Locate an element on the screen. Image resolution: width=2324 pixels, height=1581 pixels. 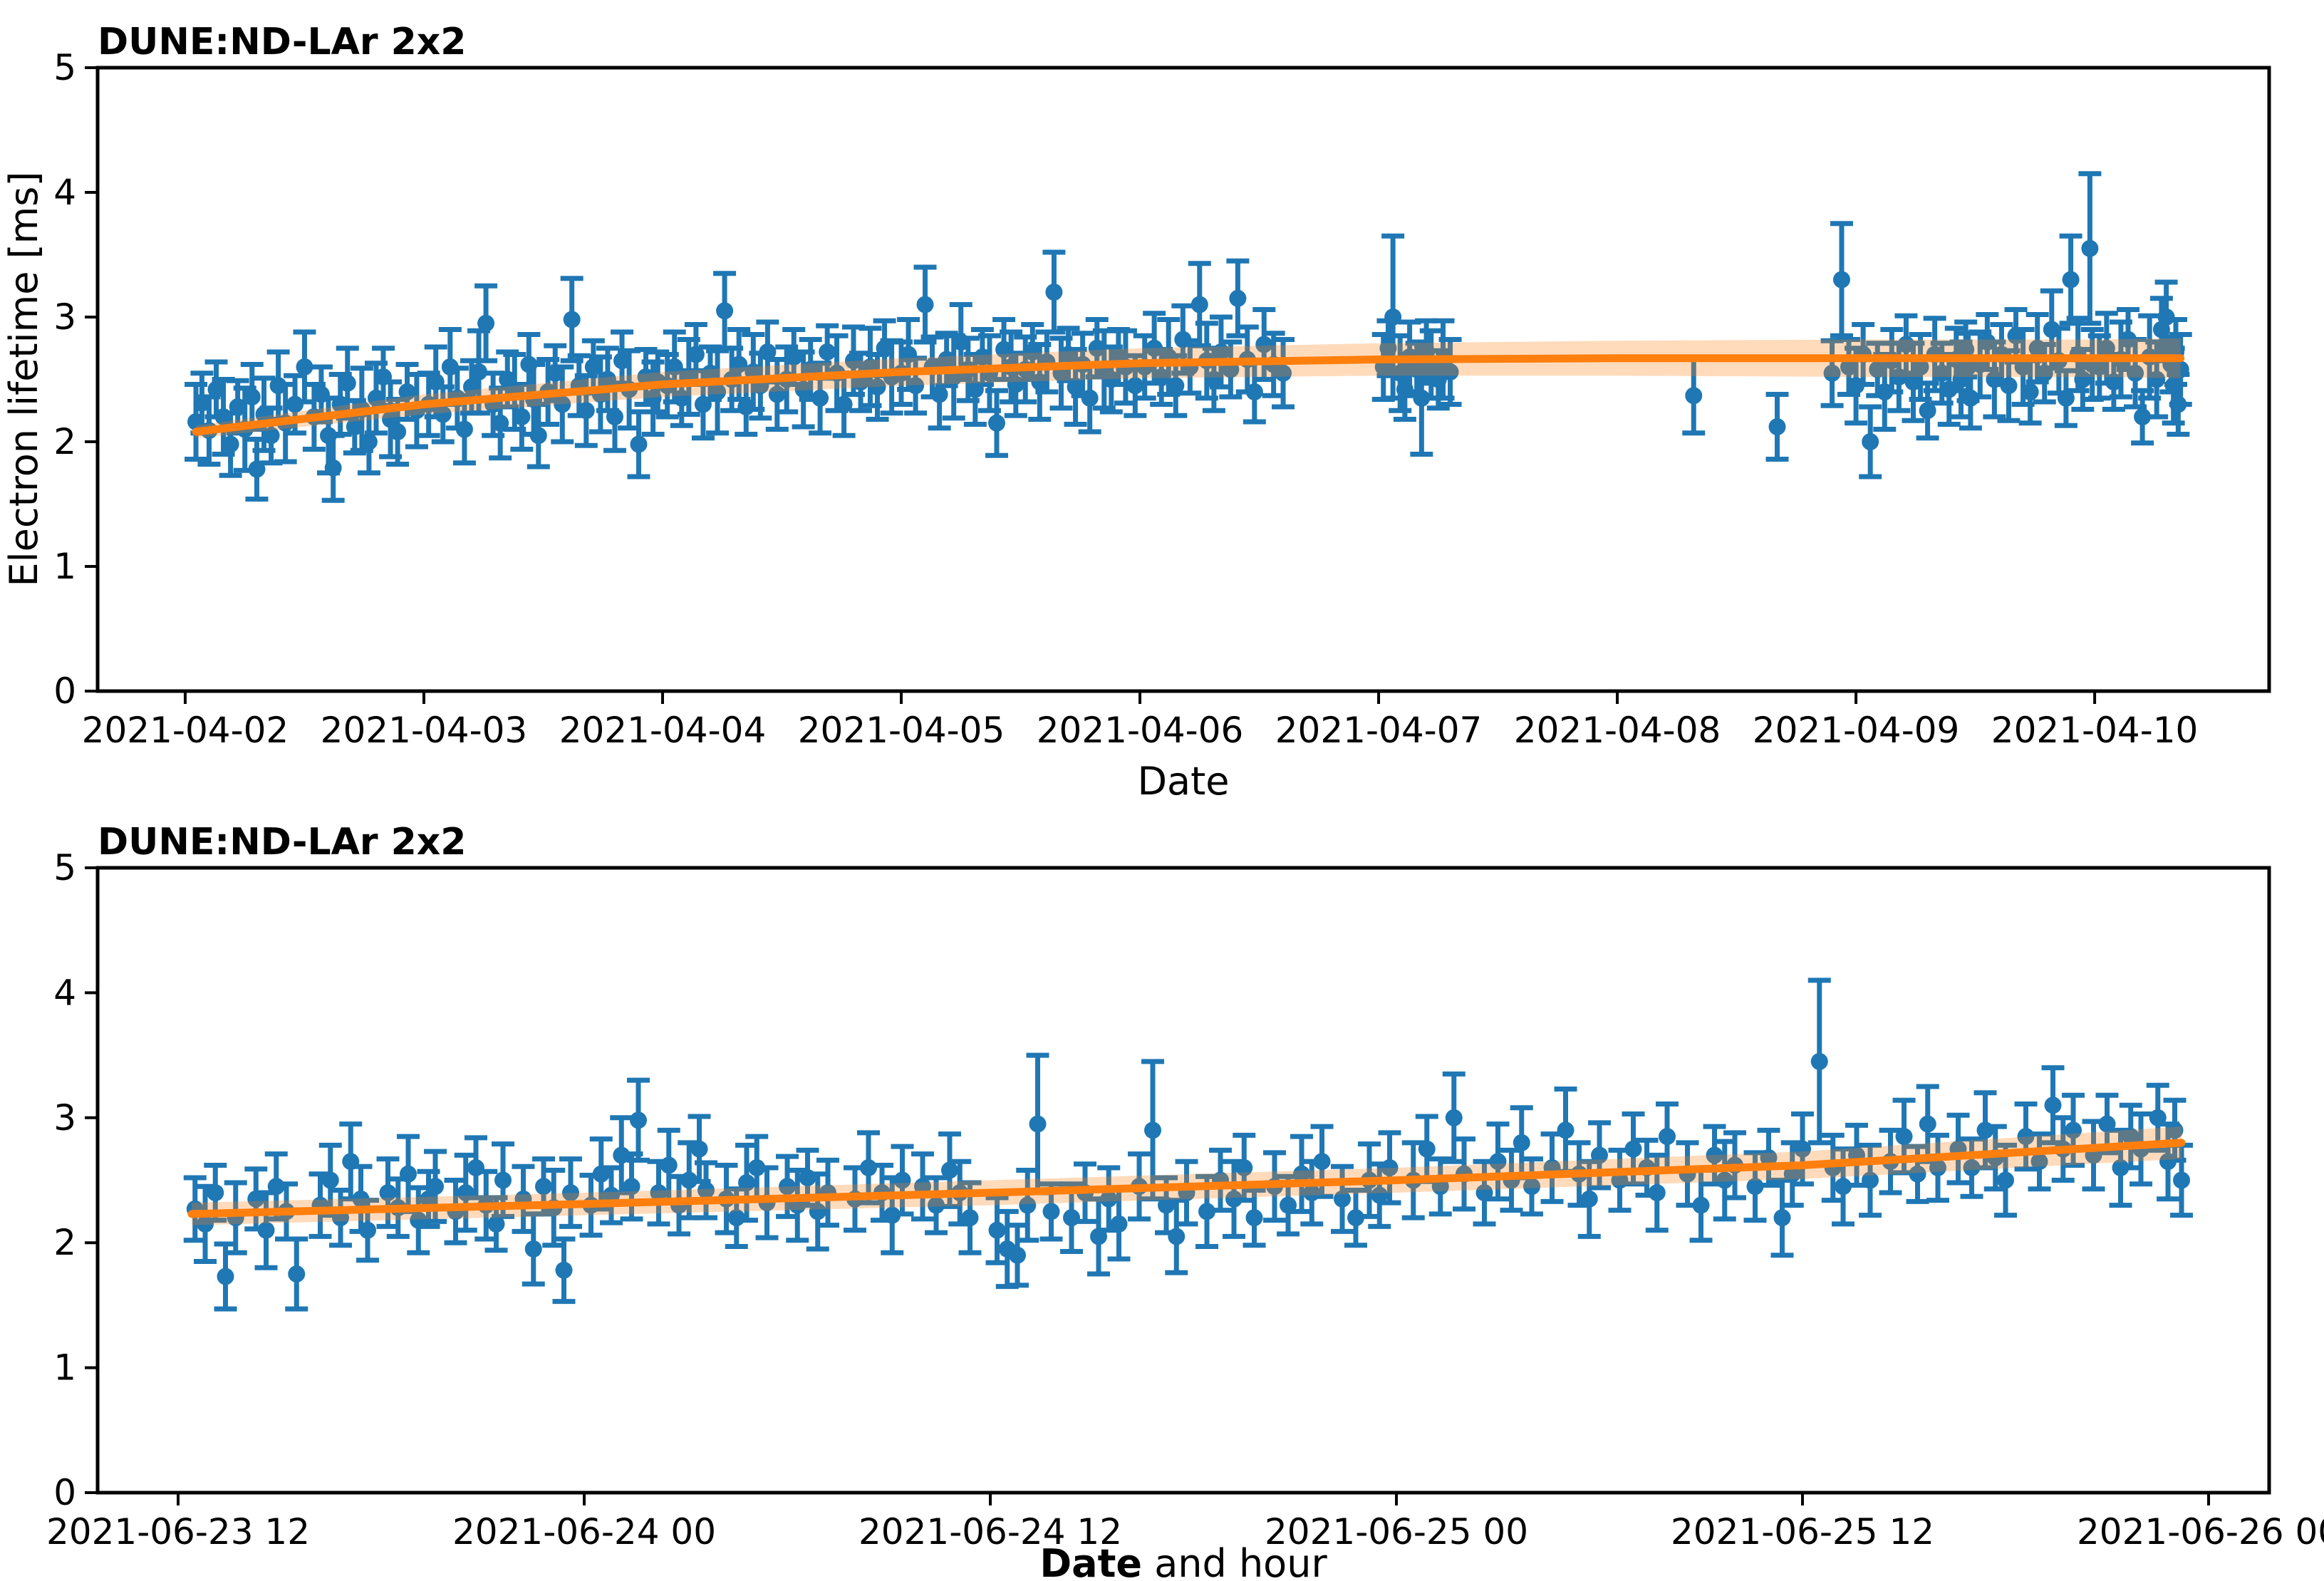
bottom-xaxis-label-rest: and hour is located at coordinates (1234, 1561).